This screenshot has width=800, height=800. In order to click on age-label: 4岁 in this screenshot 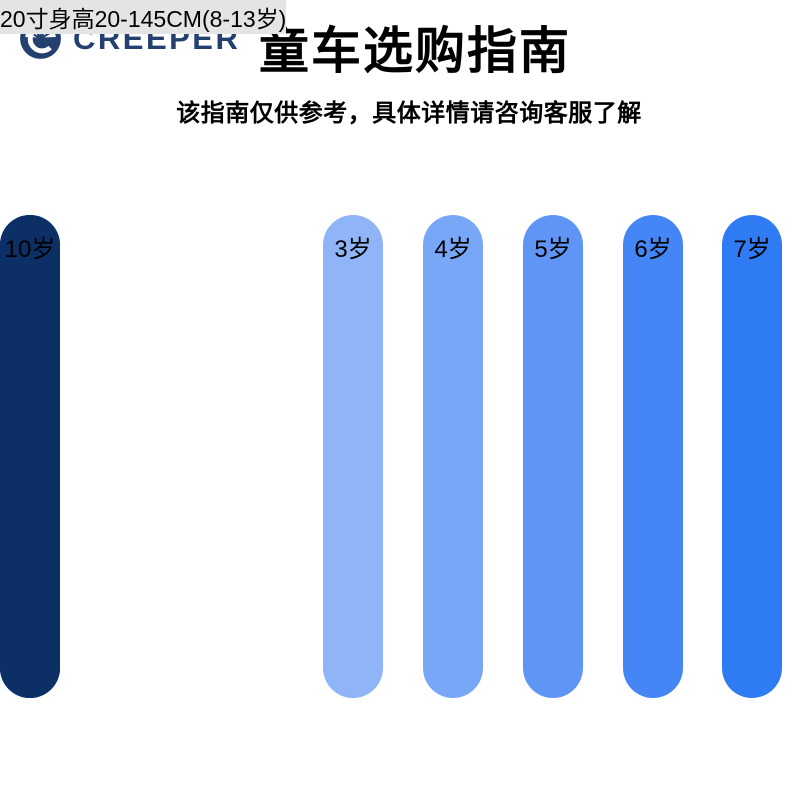, I will do `click(453, 249)`.